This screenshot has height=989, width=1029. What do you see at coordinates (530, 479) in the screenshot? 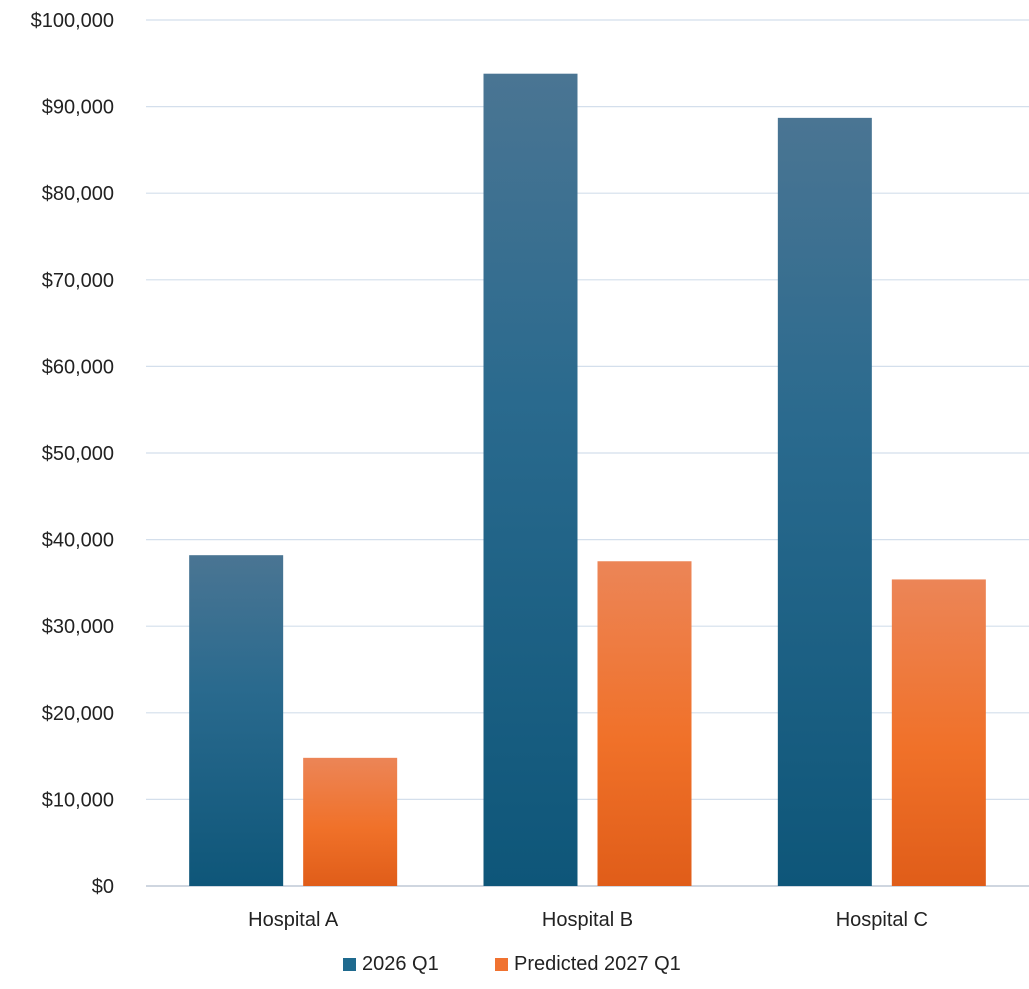
I see `bar-2026-q1-hospital-b` at bounding box center [530, 479].